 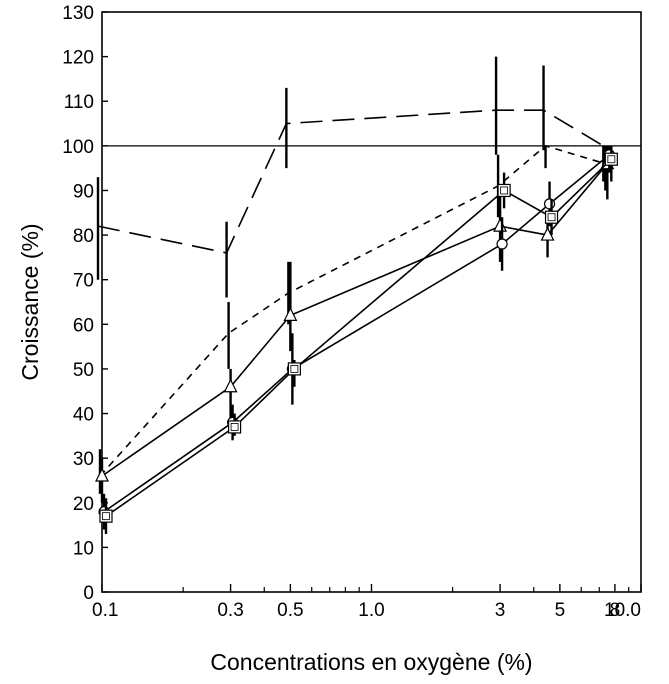 I want to click on y-tick-label: 80, so click(x=83, y=236).